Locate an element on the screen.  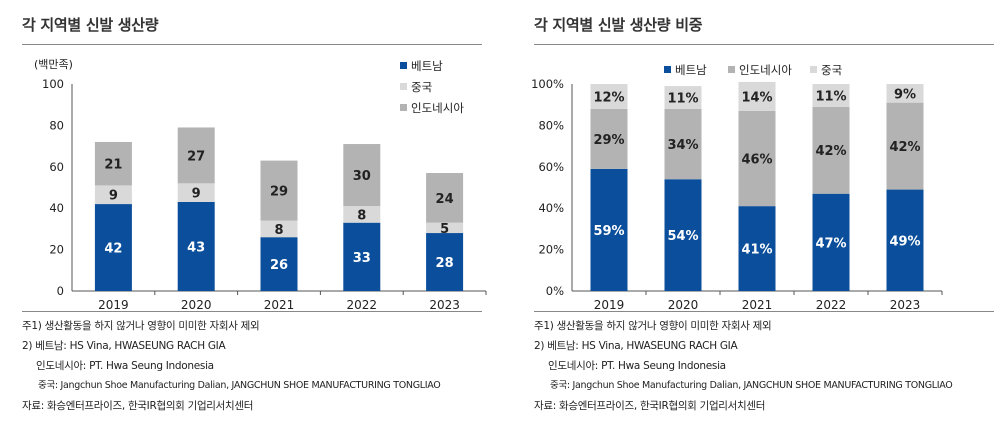
data-label: 28 is located at coordinates (445, 263).